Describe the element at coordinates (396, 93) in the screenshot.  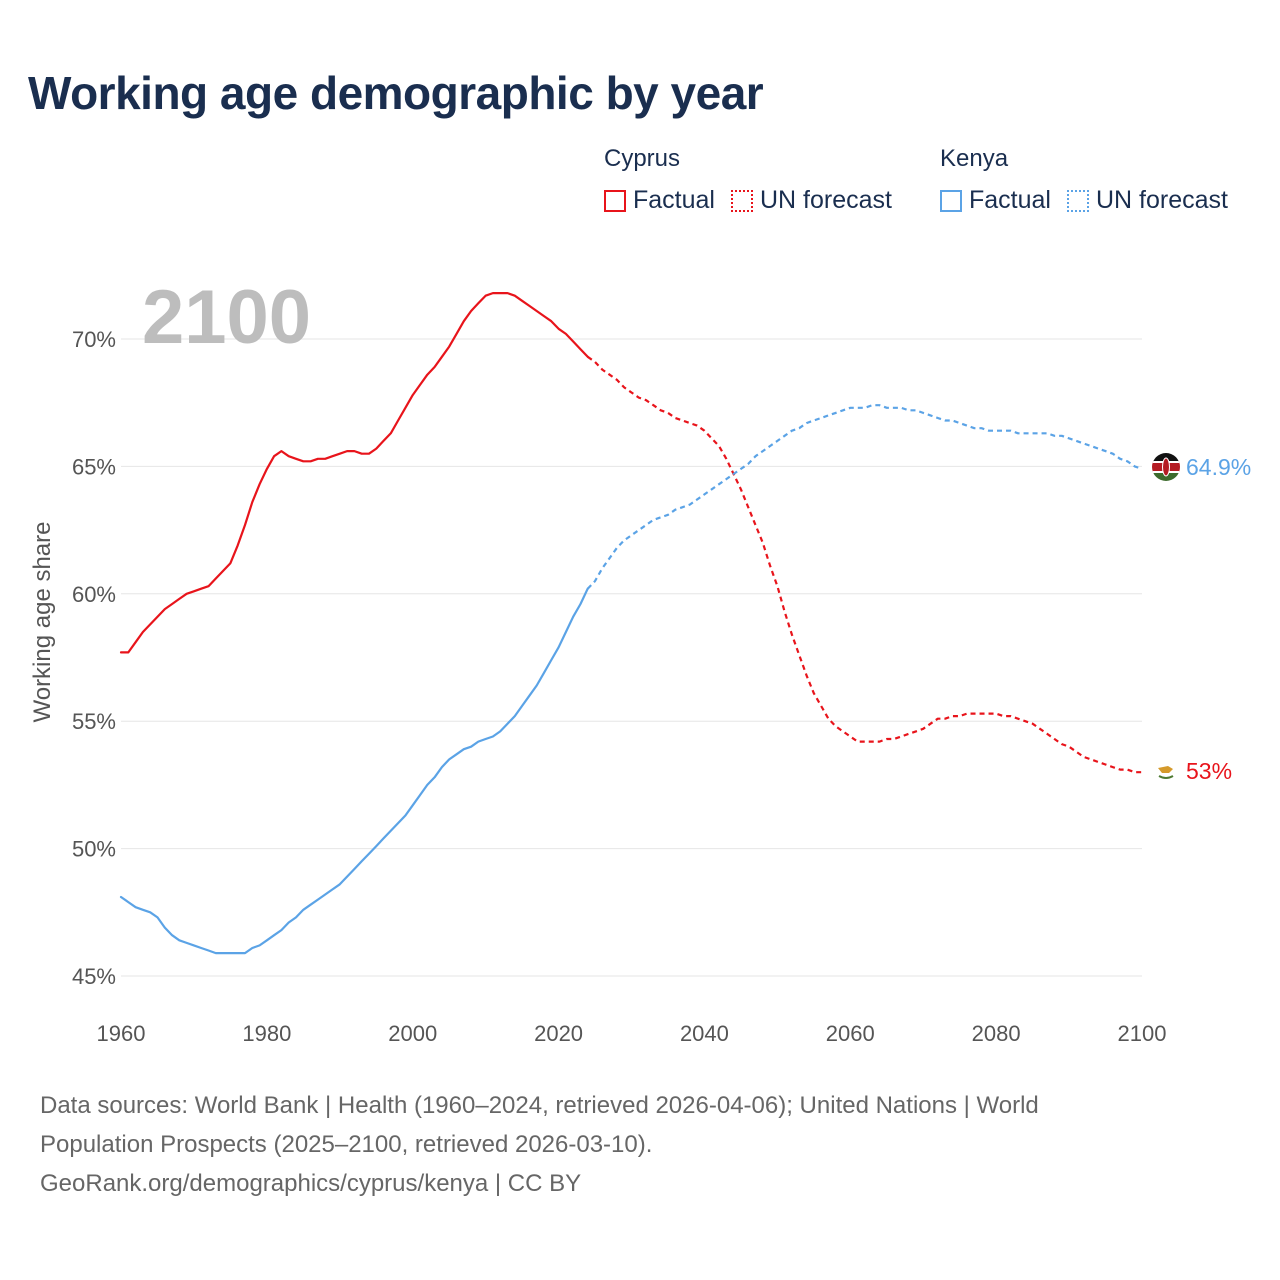
I see `chart-title: Working age demographic by year` at that location.